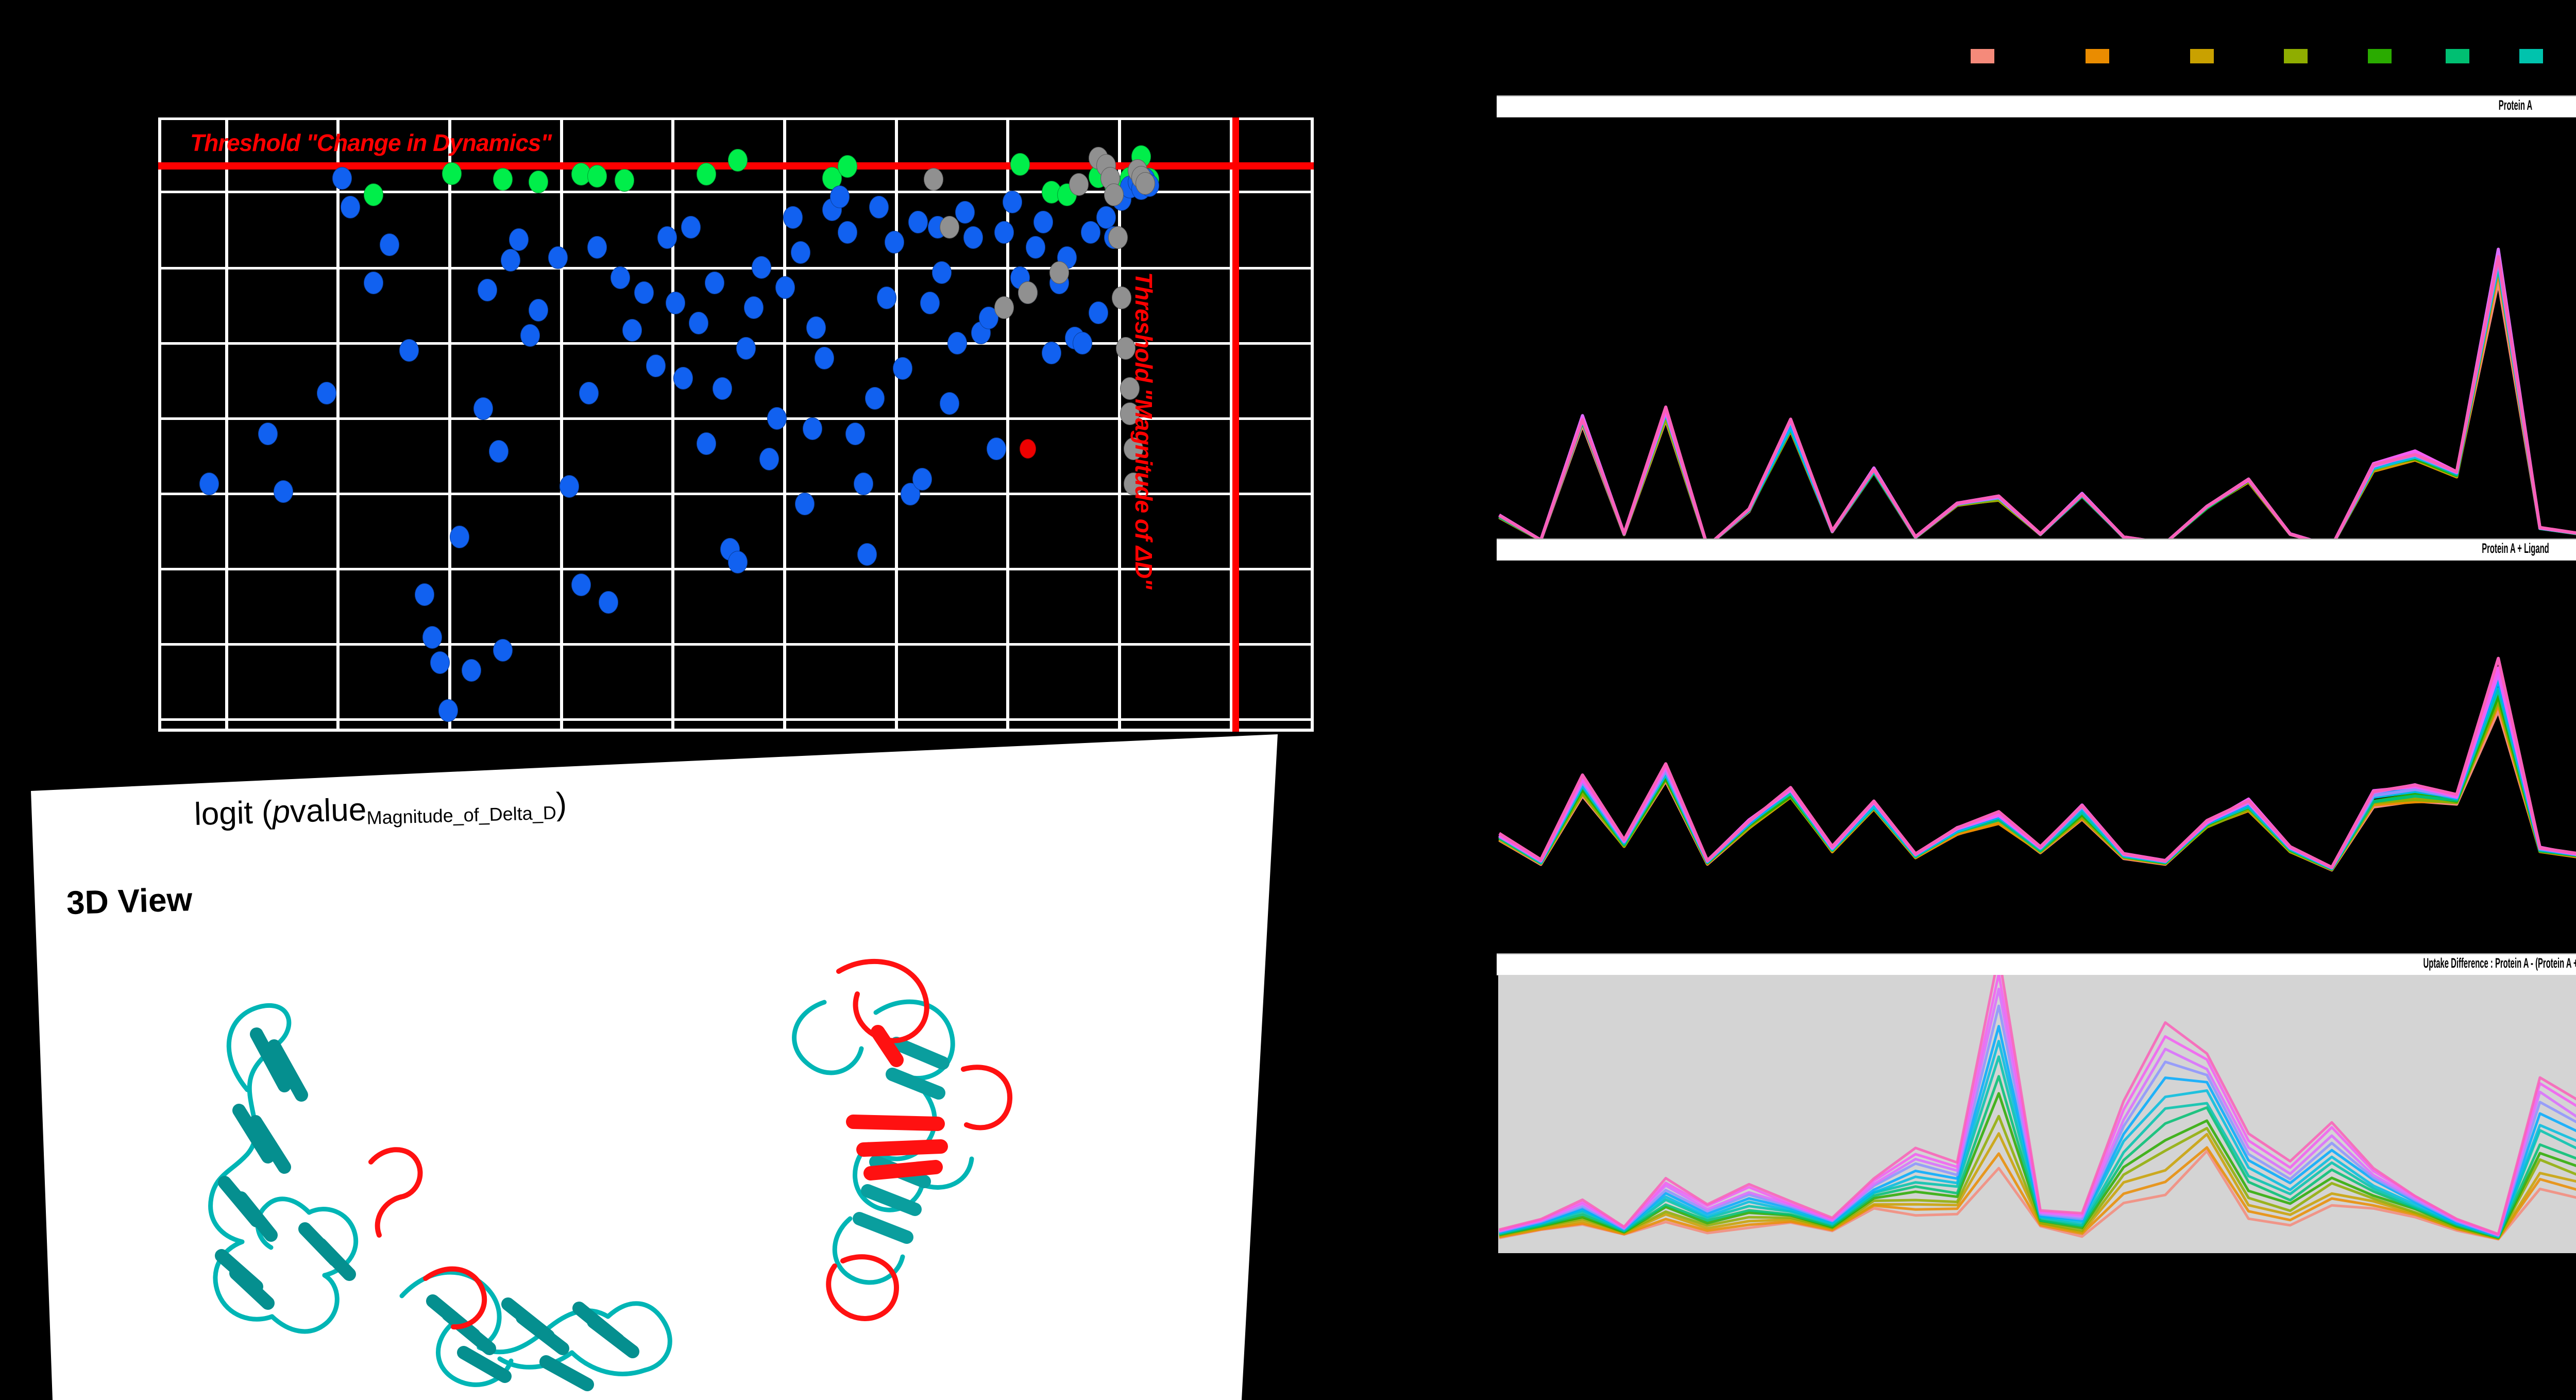 The height and width of the screenshot is (1400, 2576). I want to click on protein-ribbon-render, so click(659, 1167).